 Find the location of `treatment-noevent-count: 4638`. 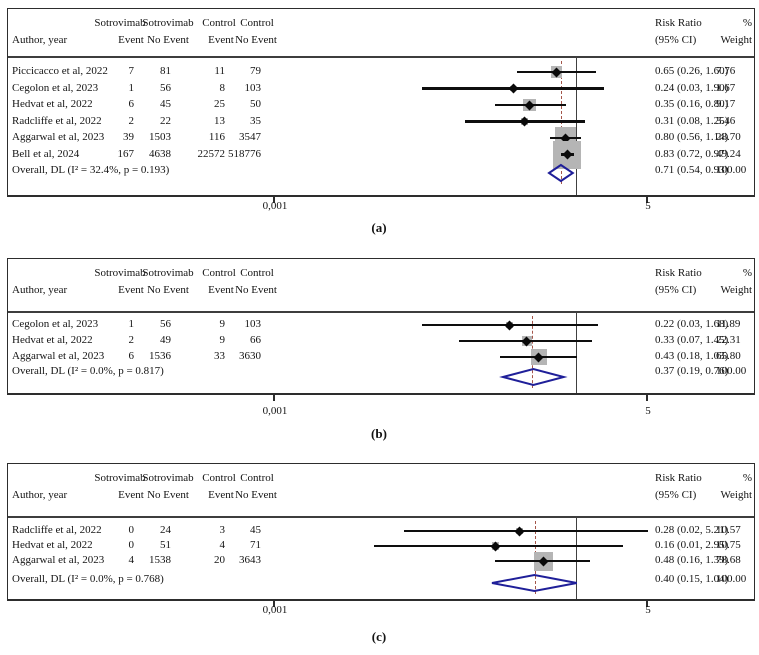

treatment-noevent-count: 4638 is located at coordinates (160, 153).